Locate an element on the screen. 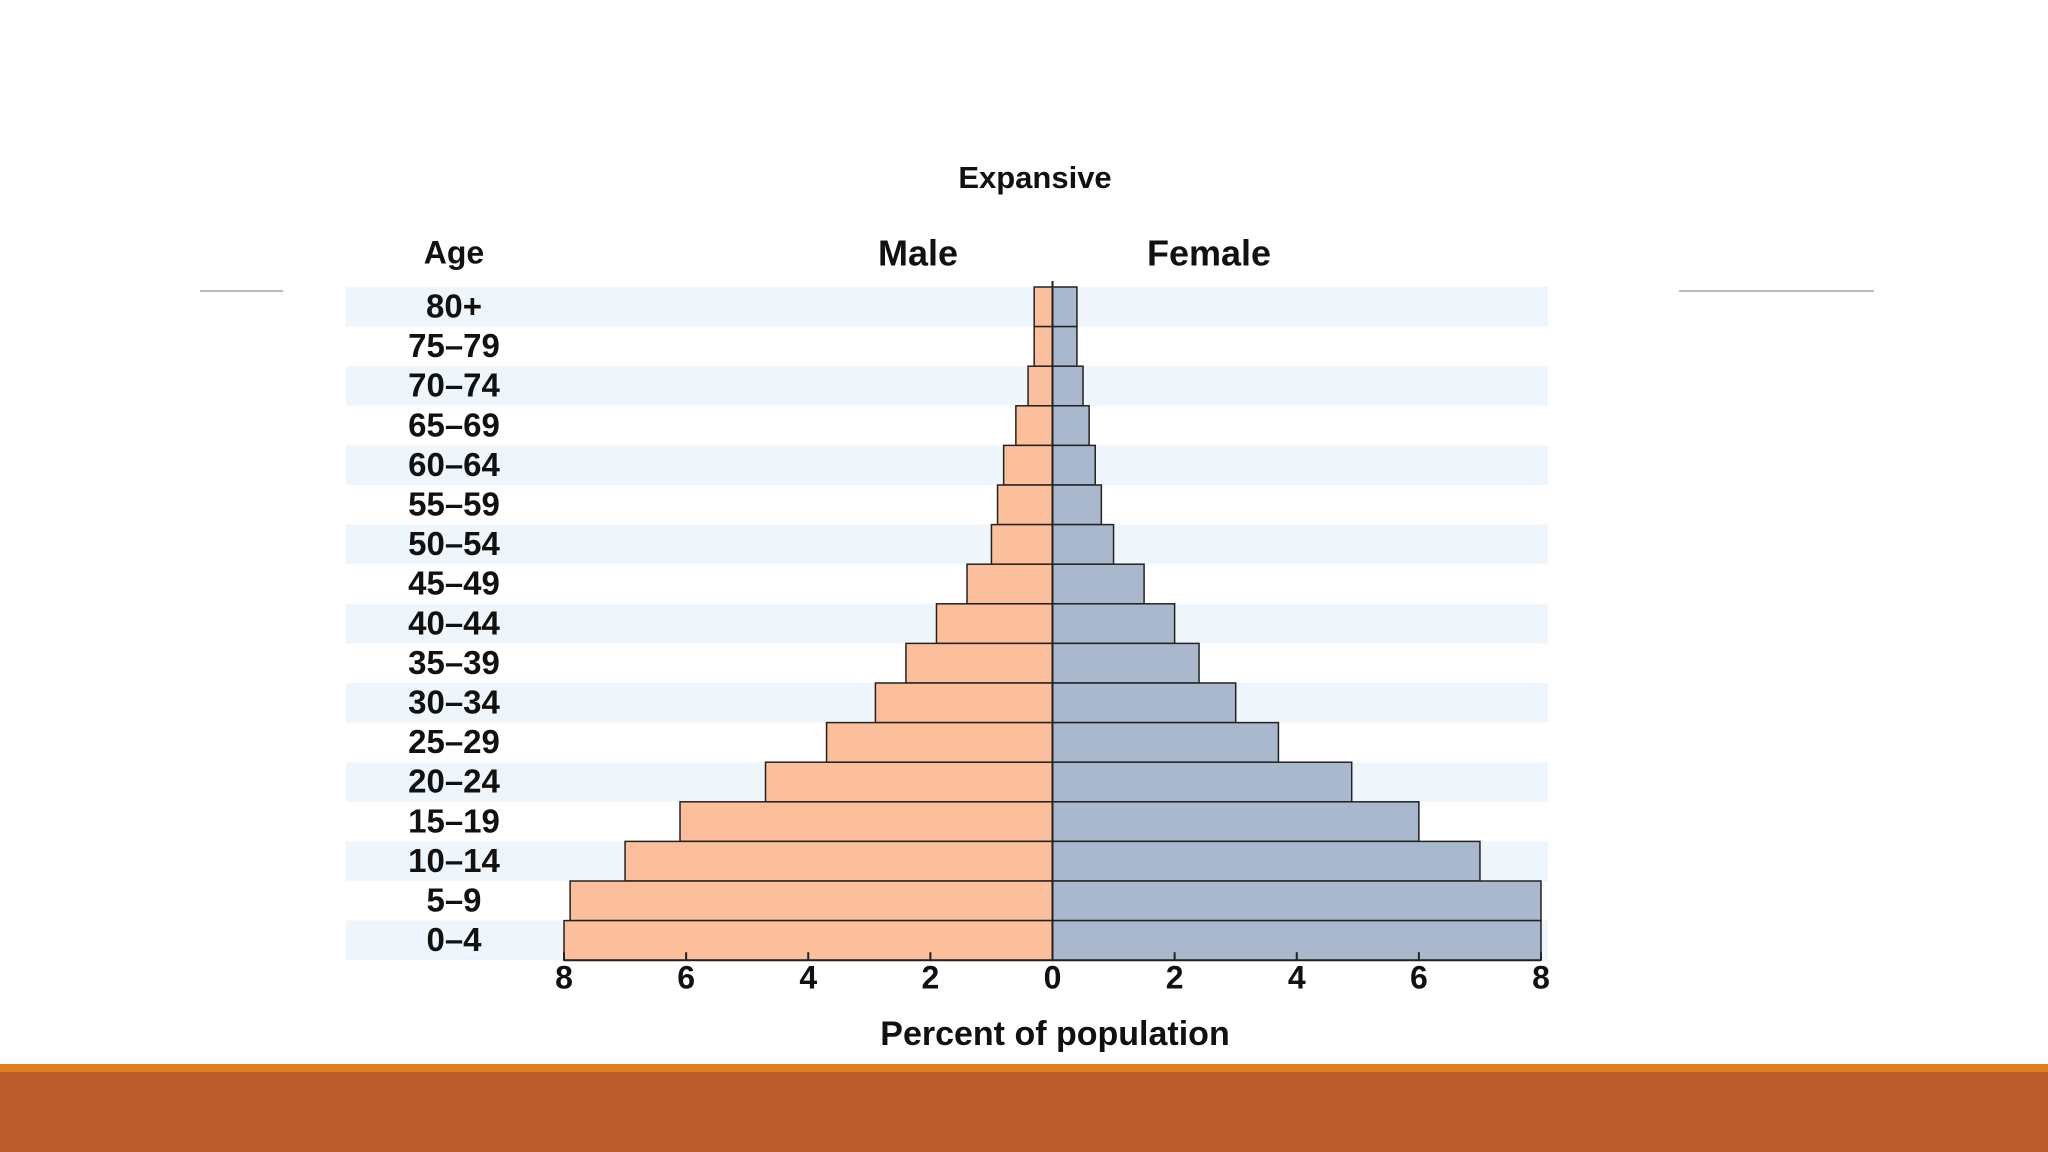 The image size is (2048, 1152). x-axis-label: Percent of population is located at coordinates (1054, 1034).